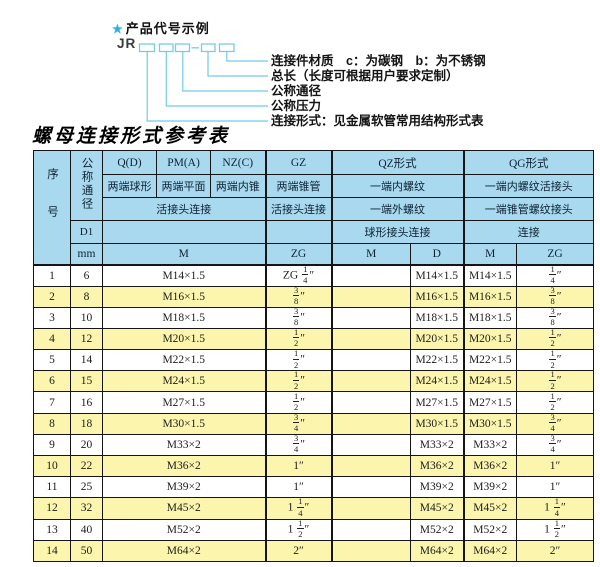 The image size is (600, 567). Describe the element at coordinates (528, 162) in the screenshot. I see `header-qg: QG形式` at that location.